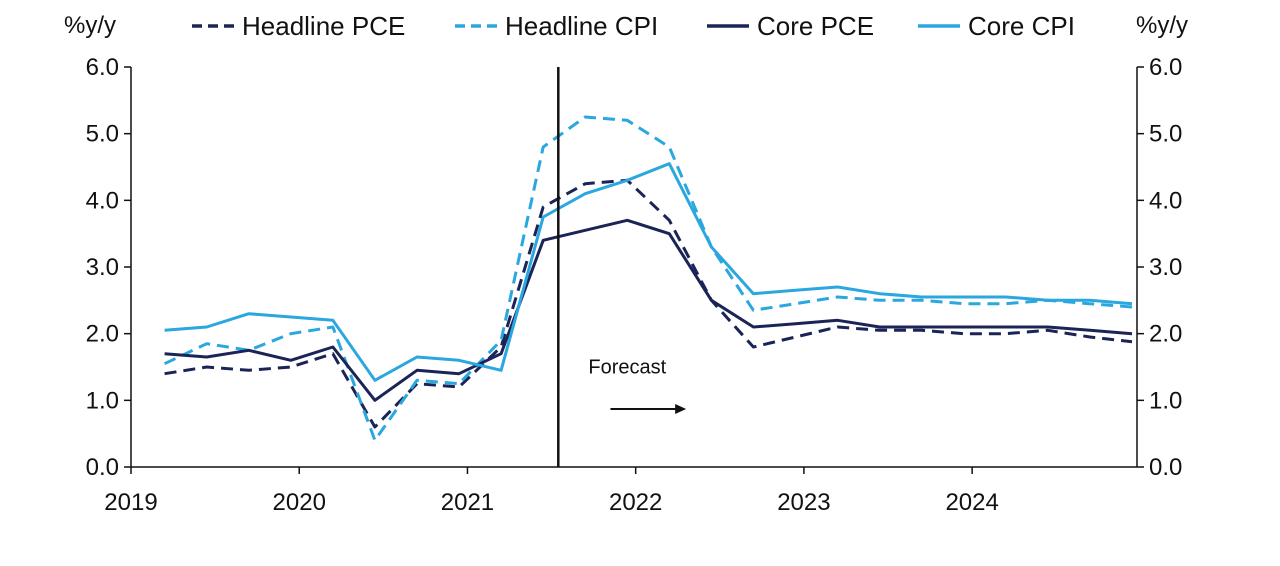 Image resolution: width=1280 pixels, height=566 pixels. Describe the element at coordinates (102, 67) in the screenshot. I see `left-y-tick-label-6-0: 6.0` at that location.